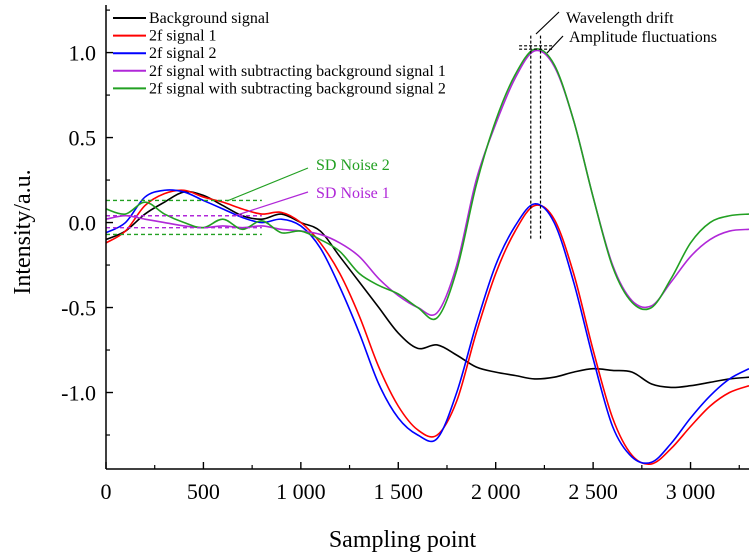 The width and height of the screenshot is (750, 555). Describe the element at coordinates (353, 193) in the screenshot. I see `annot-sd-noise-1: SD Noise 1` at that location.